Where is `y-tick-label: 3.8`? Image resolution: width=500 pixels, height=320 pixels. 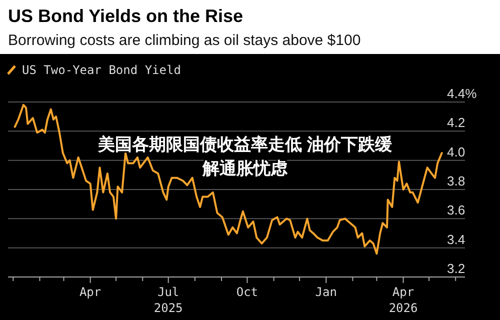 y-tick-label: 3.8 is located at coordinates (456, 181).